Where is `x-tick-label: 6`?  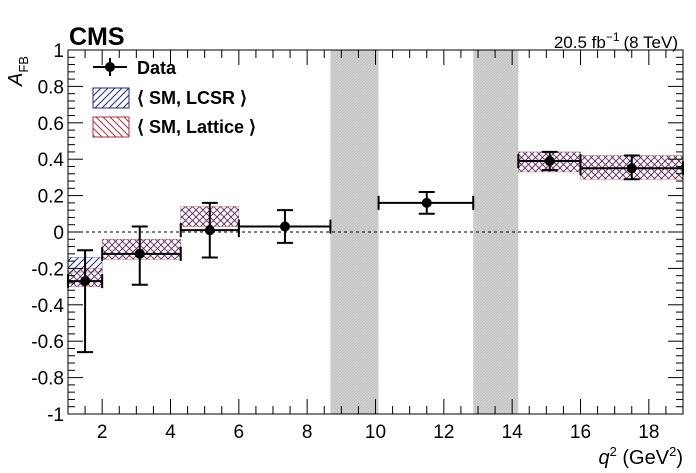 x-tick-label: 6 is located at coordinates (239, 432).